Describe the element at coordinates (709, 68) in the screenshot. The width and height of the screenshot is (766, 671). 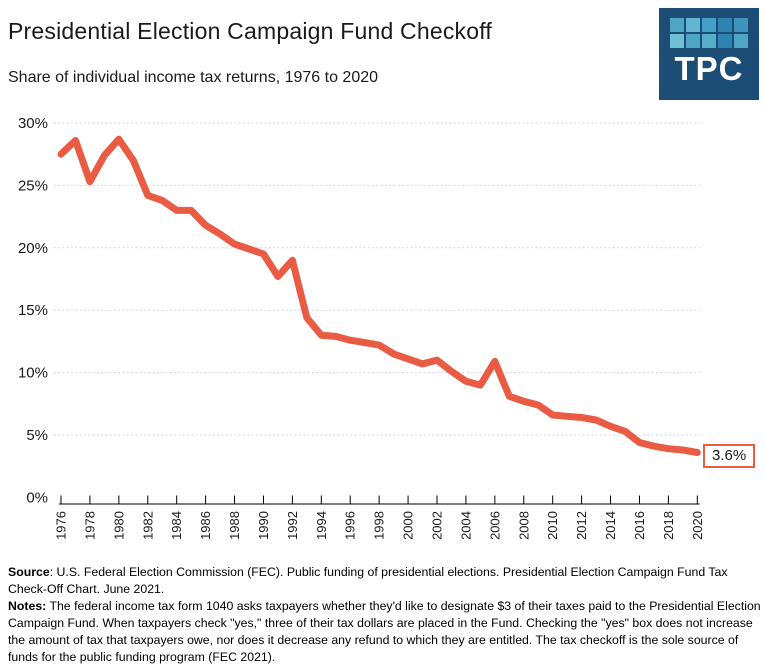
I see `tpc-logo-text: TPC` at that location.